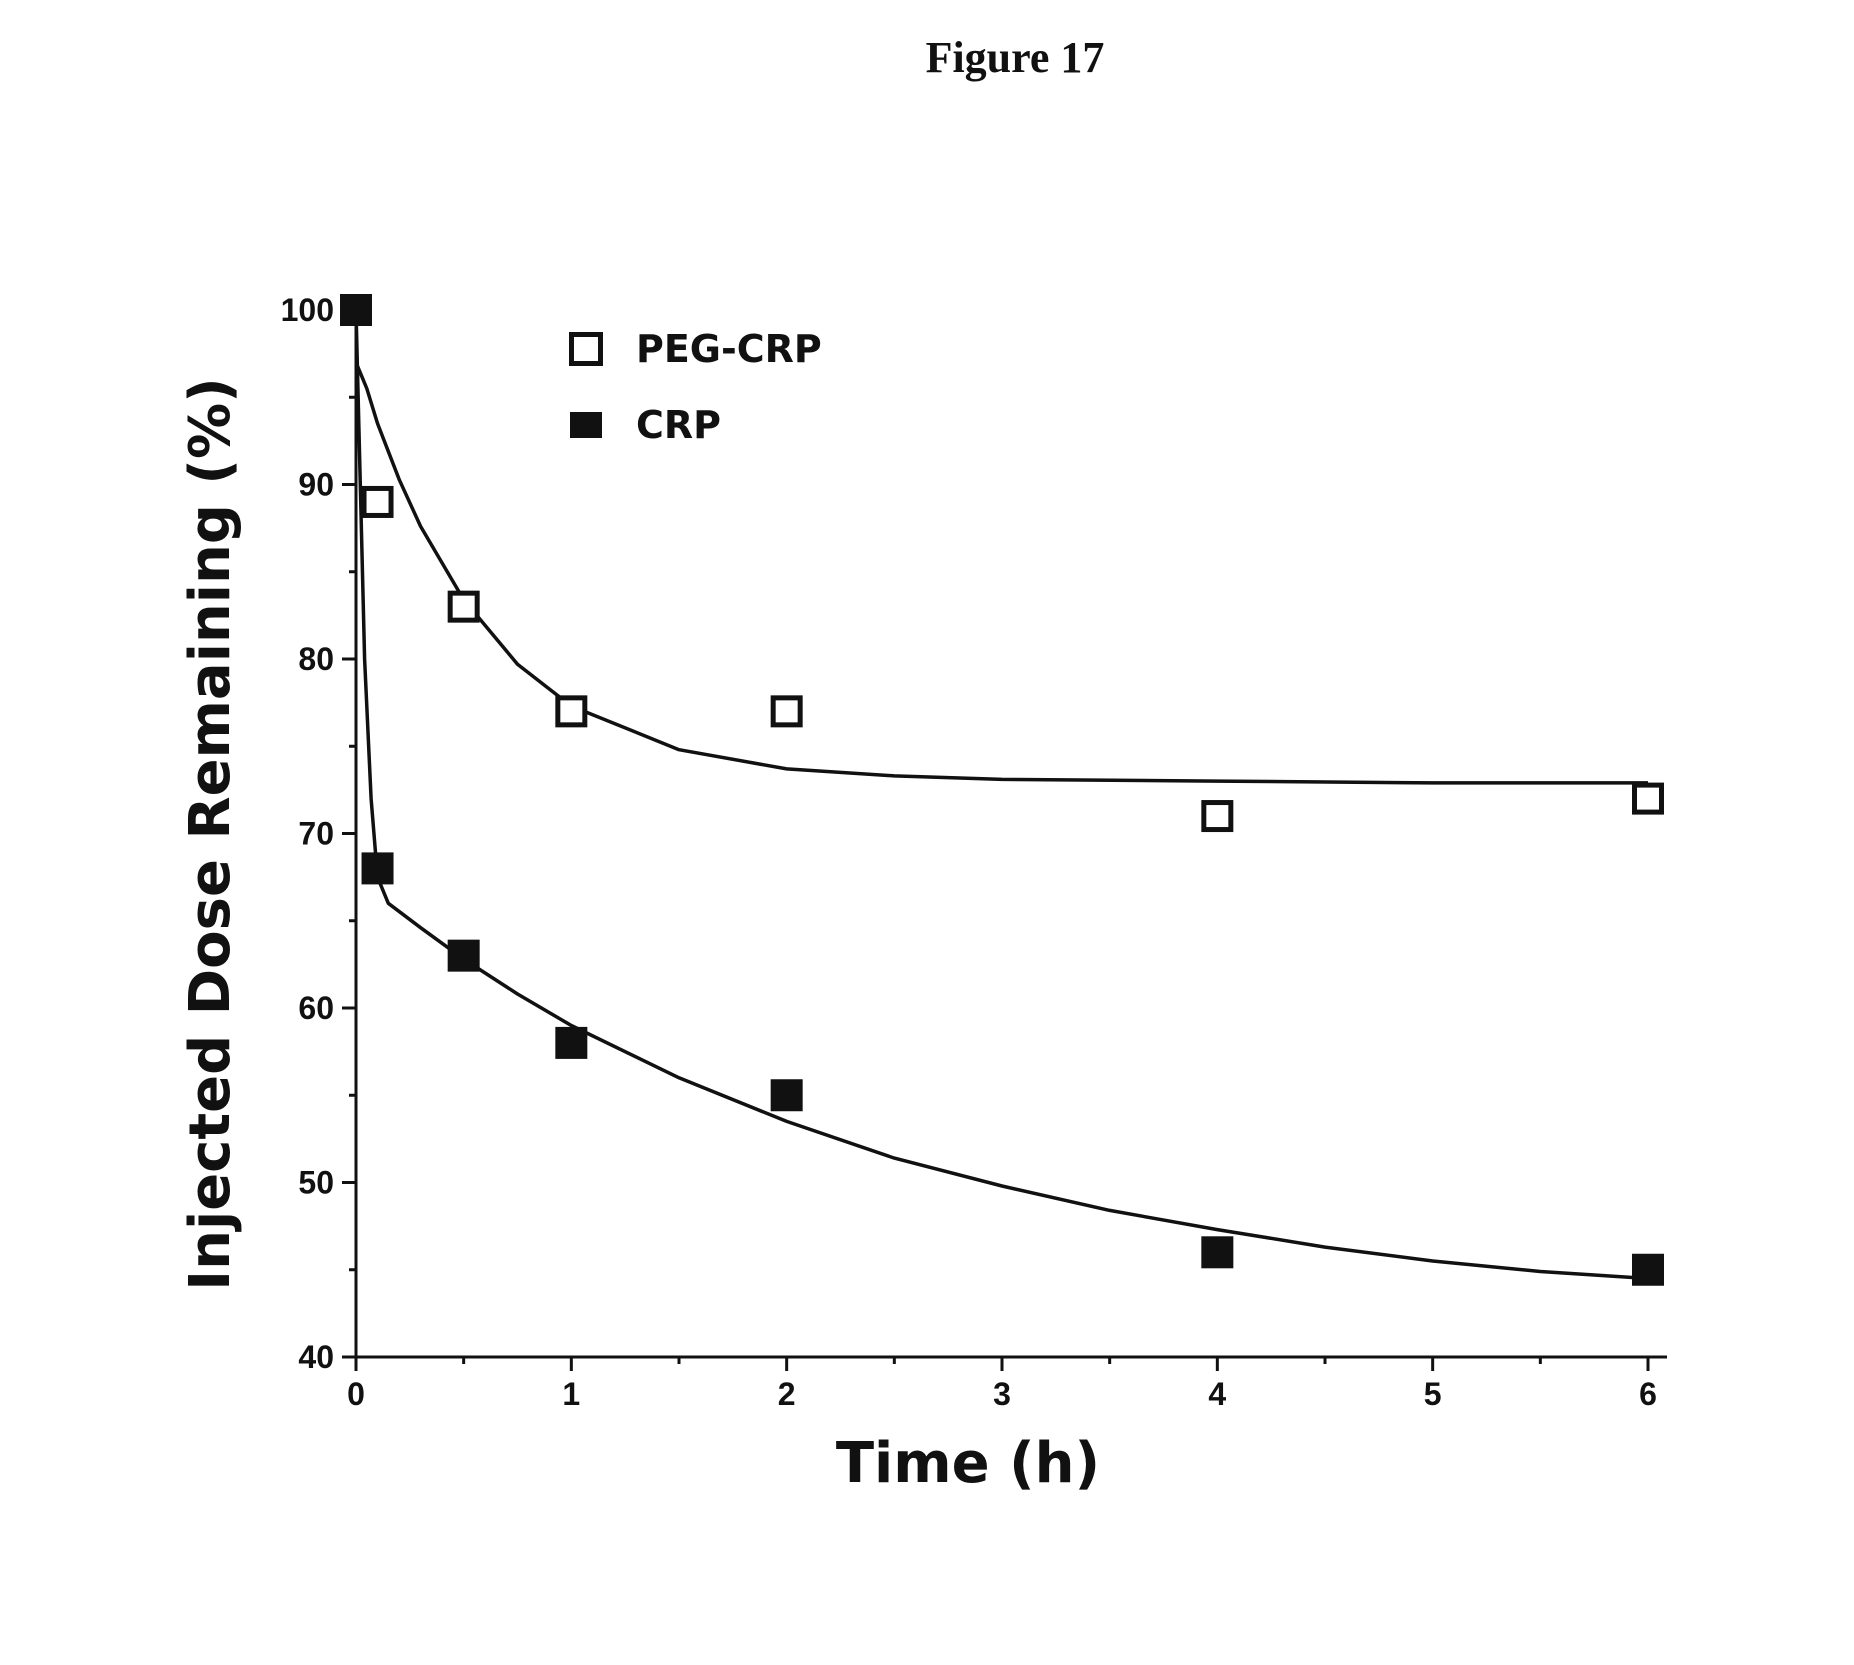  I want to click on y-tick-label: 60, so click(316, 1008).